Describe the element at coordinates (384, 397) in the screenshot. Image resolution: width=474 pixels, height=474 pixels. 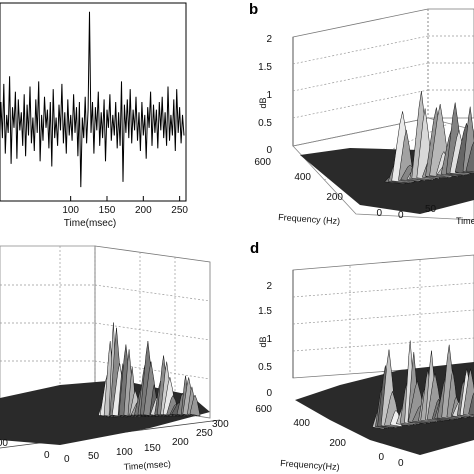
I see `panel-d-surface` at that location.